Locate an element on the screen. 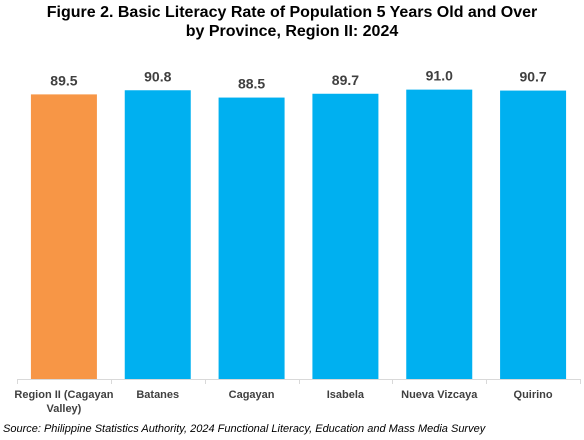 Image resolution: width=584 pixels, height=440 pixels. category-label-3: Cagayan is located at coordinates (252, 395).